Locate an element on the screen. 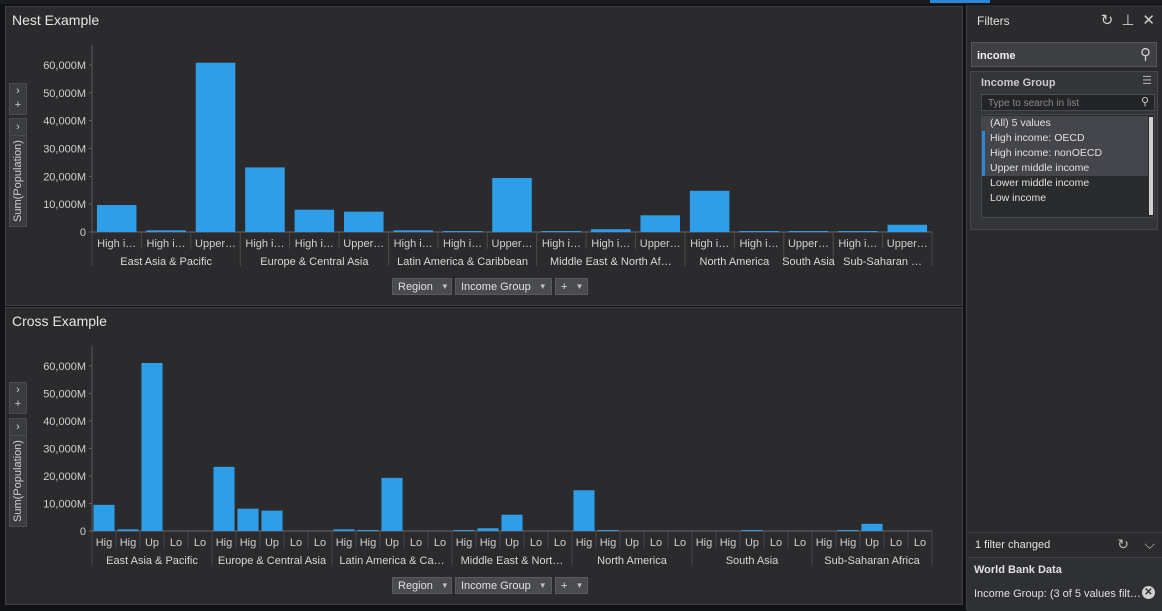 The height and width of the screenshot is (611, 1162). active-tab-indicator is located at coordinates (960, 1).